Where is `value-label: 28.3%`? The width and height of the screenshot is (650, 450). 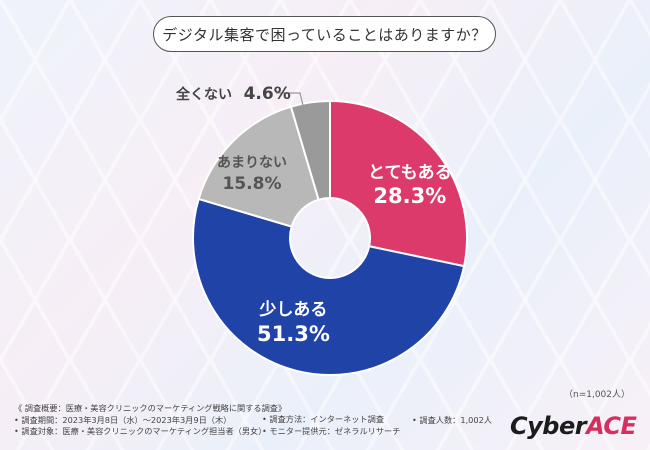
value-label: 28.3% is located at coordinates (410, 196).